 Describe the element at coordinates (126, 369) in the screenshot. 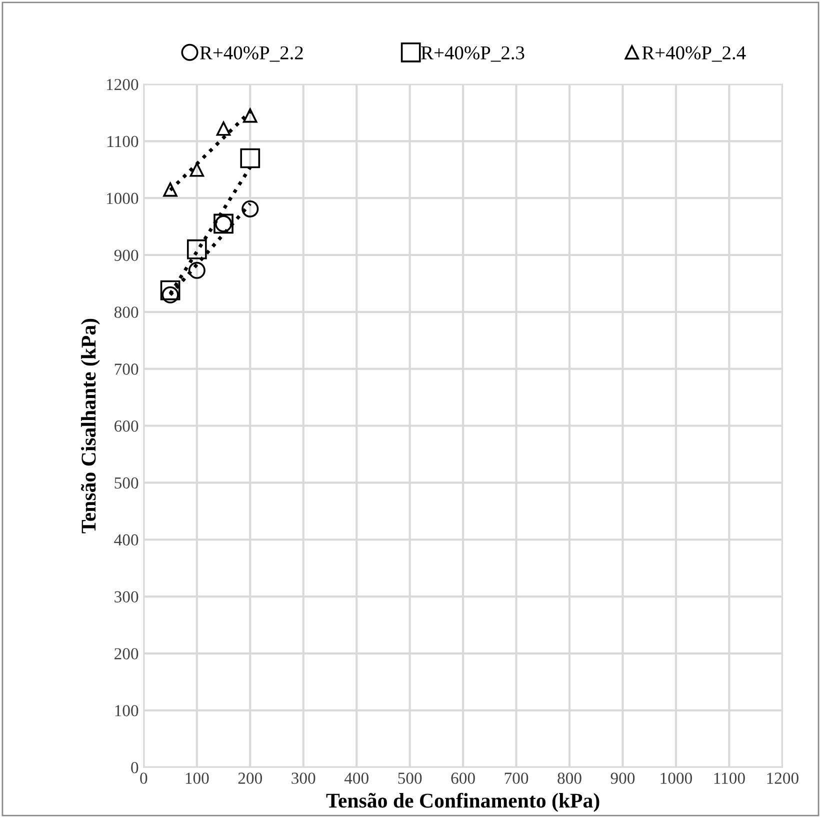

I see `y-tick-label: 700` at that location.